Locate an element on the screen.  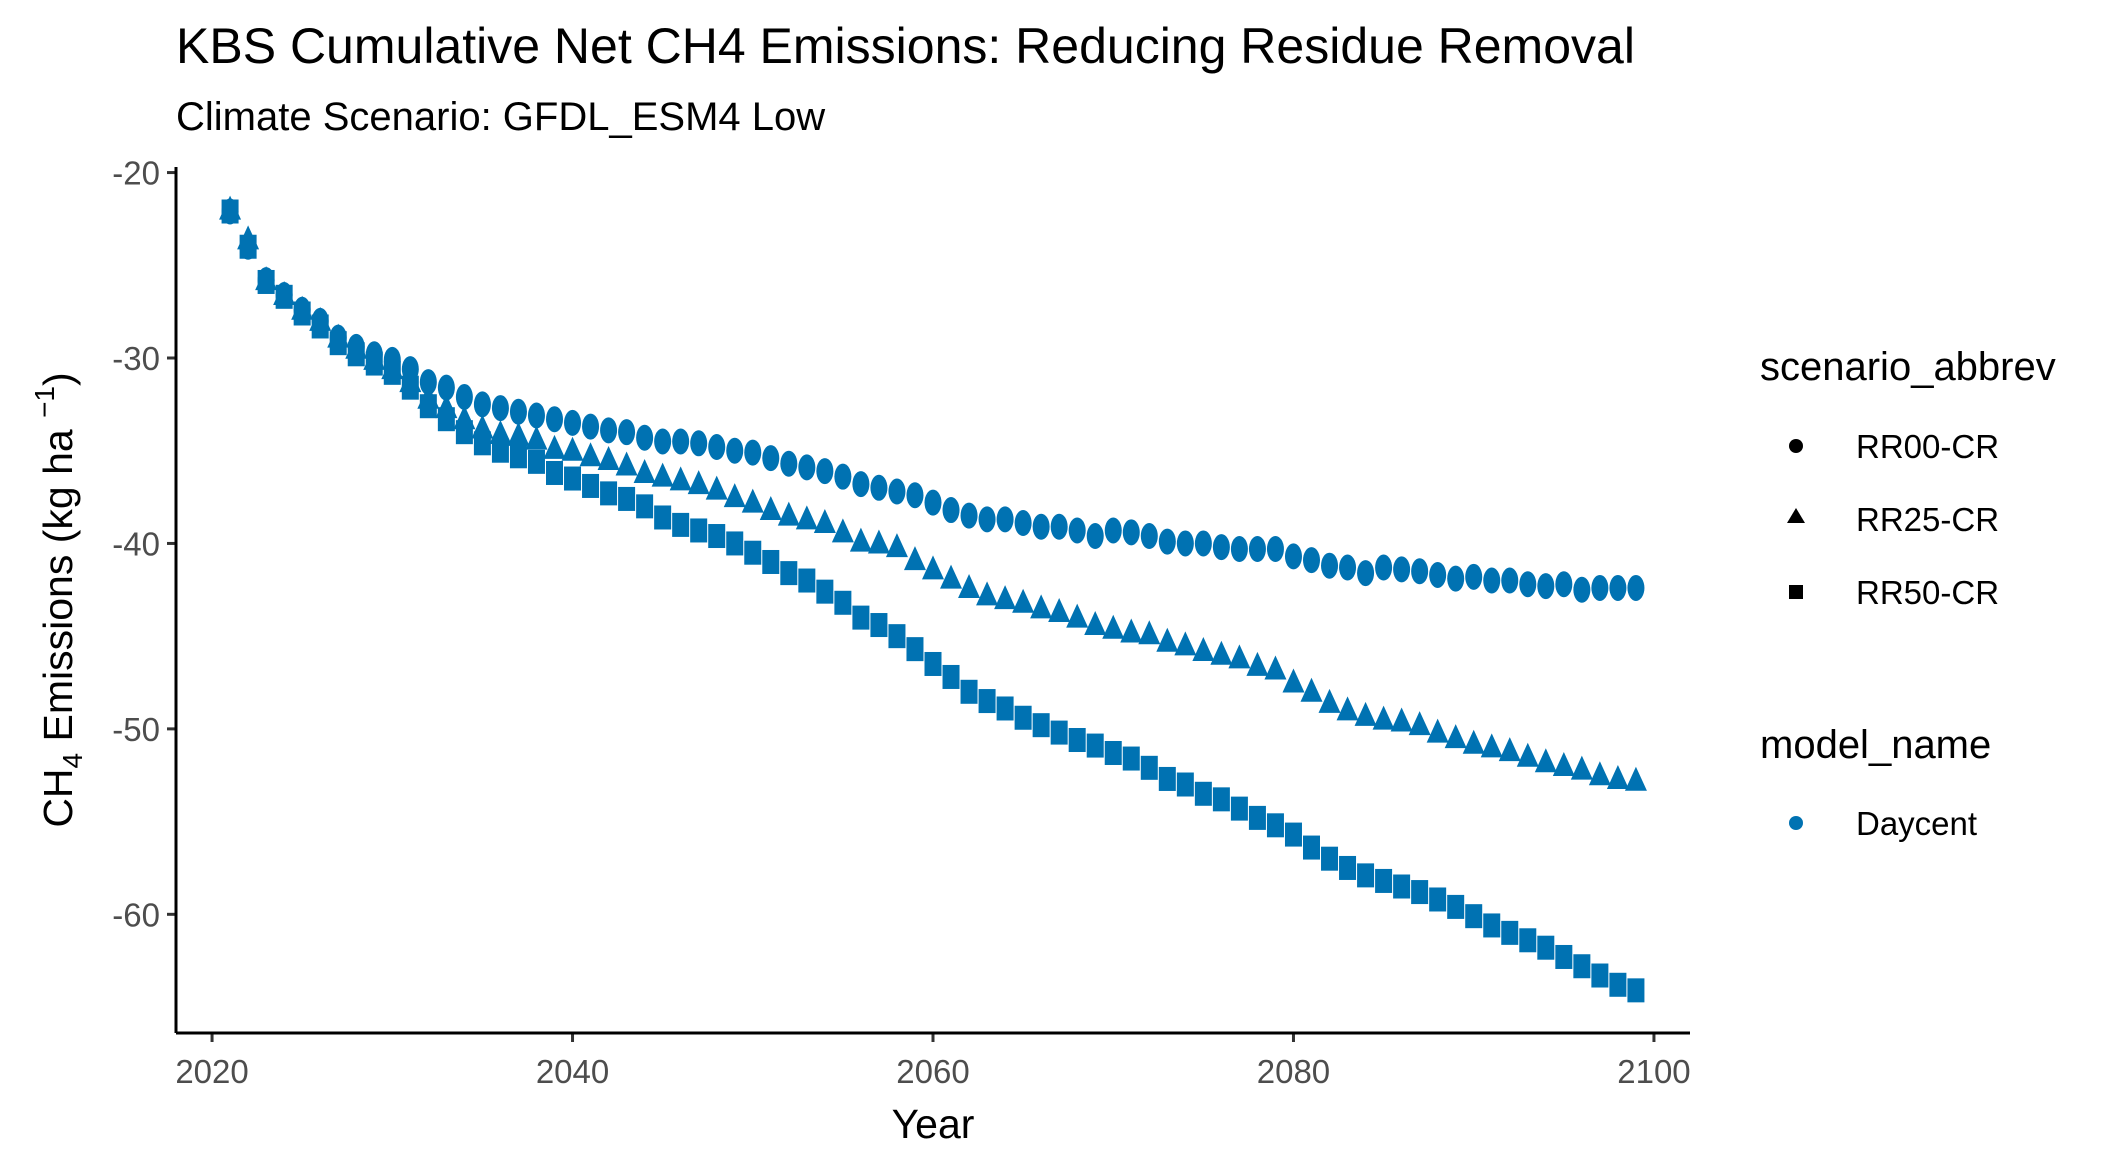
legend-title-shape: scenario_abbrev is located at coordinates (1908, 367).